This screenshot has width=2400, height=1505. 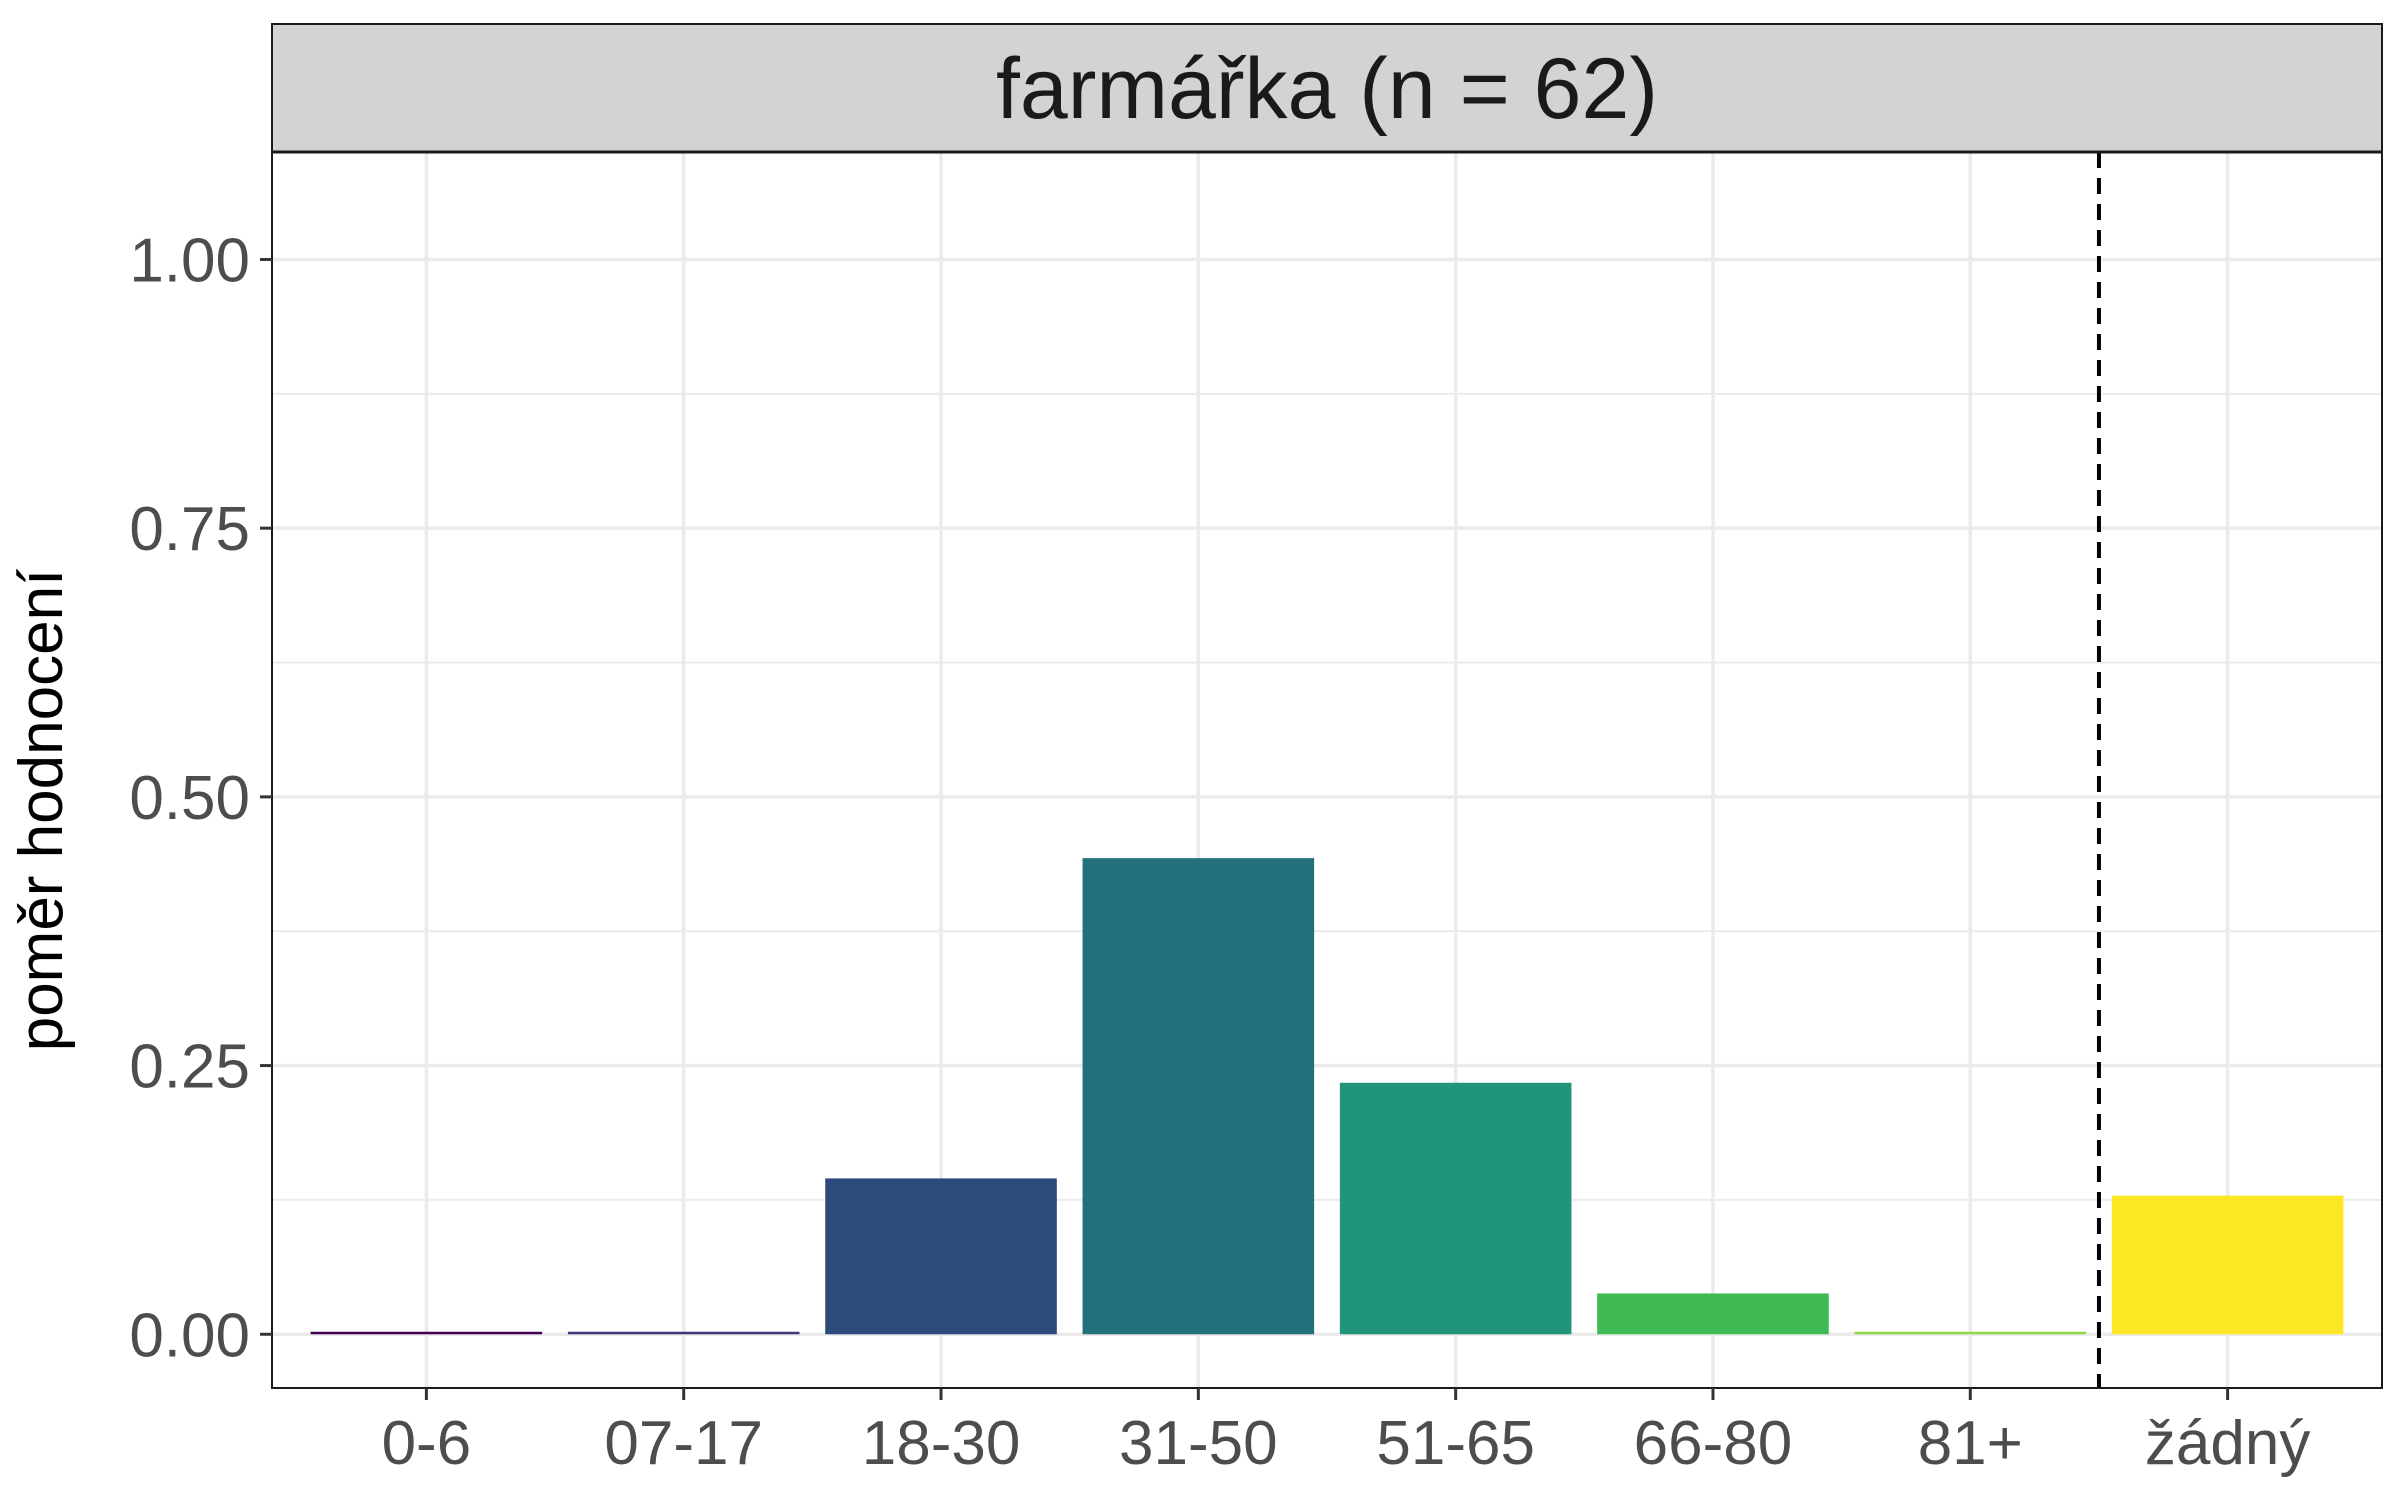 What do you see at coordinates (1713, 1443) in the screenshot?
I see `x-tick-label: 66-80` at bounding box center [1713, 1443].